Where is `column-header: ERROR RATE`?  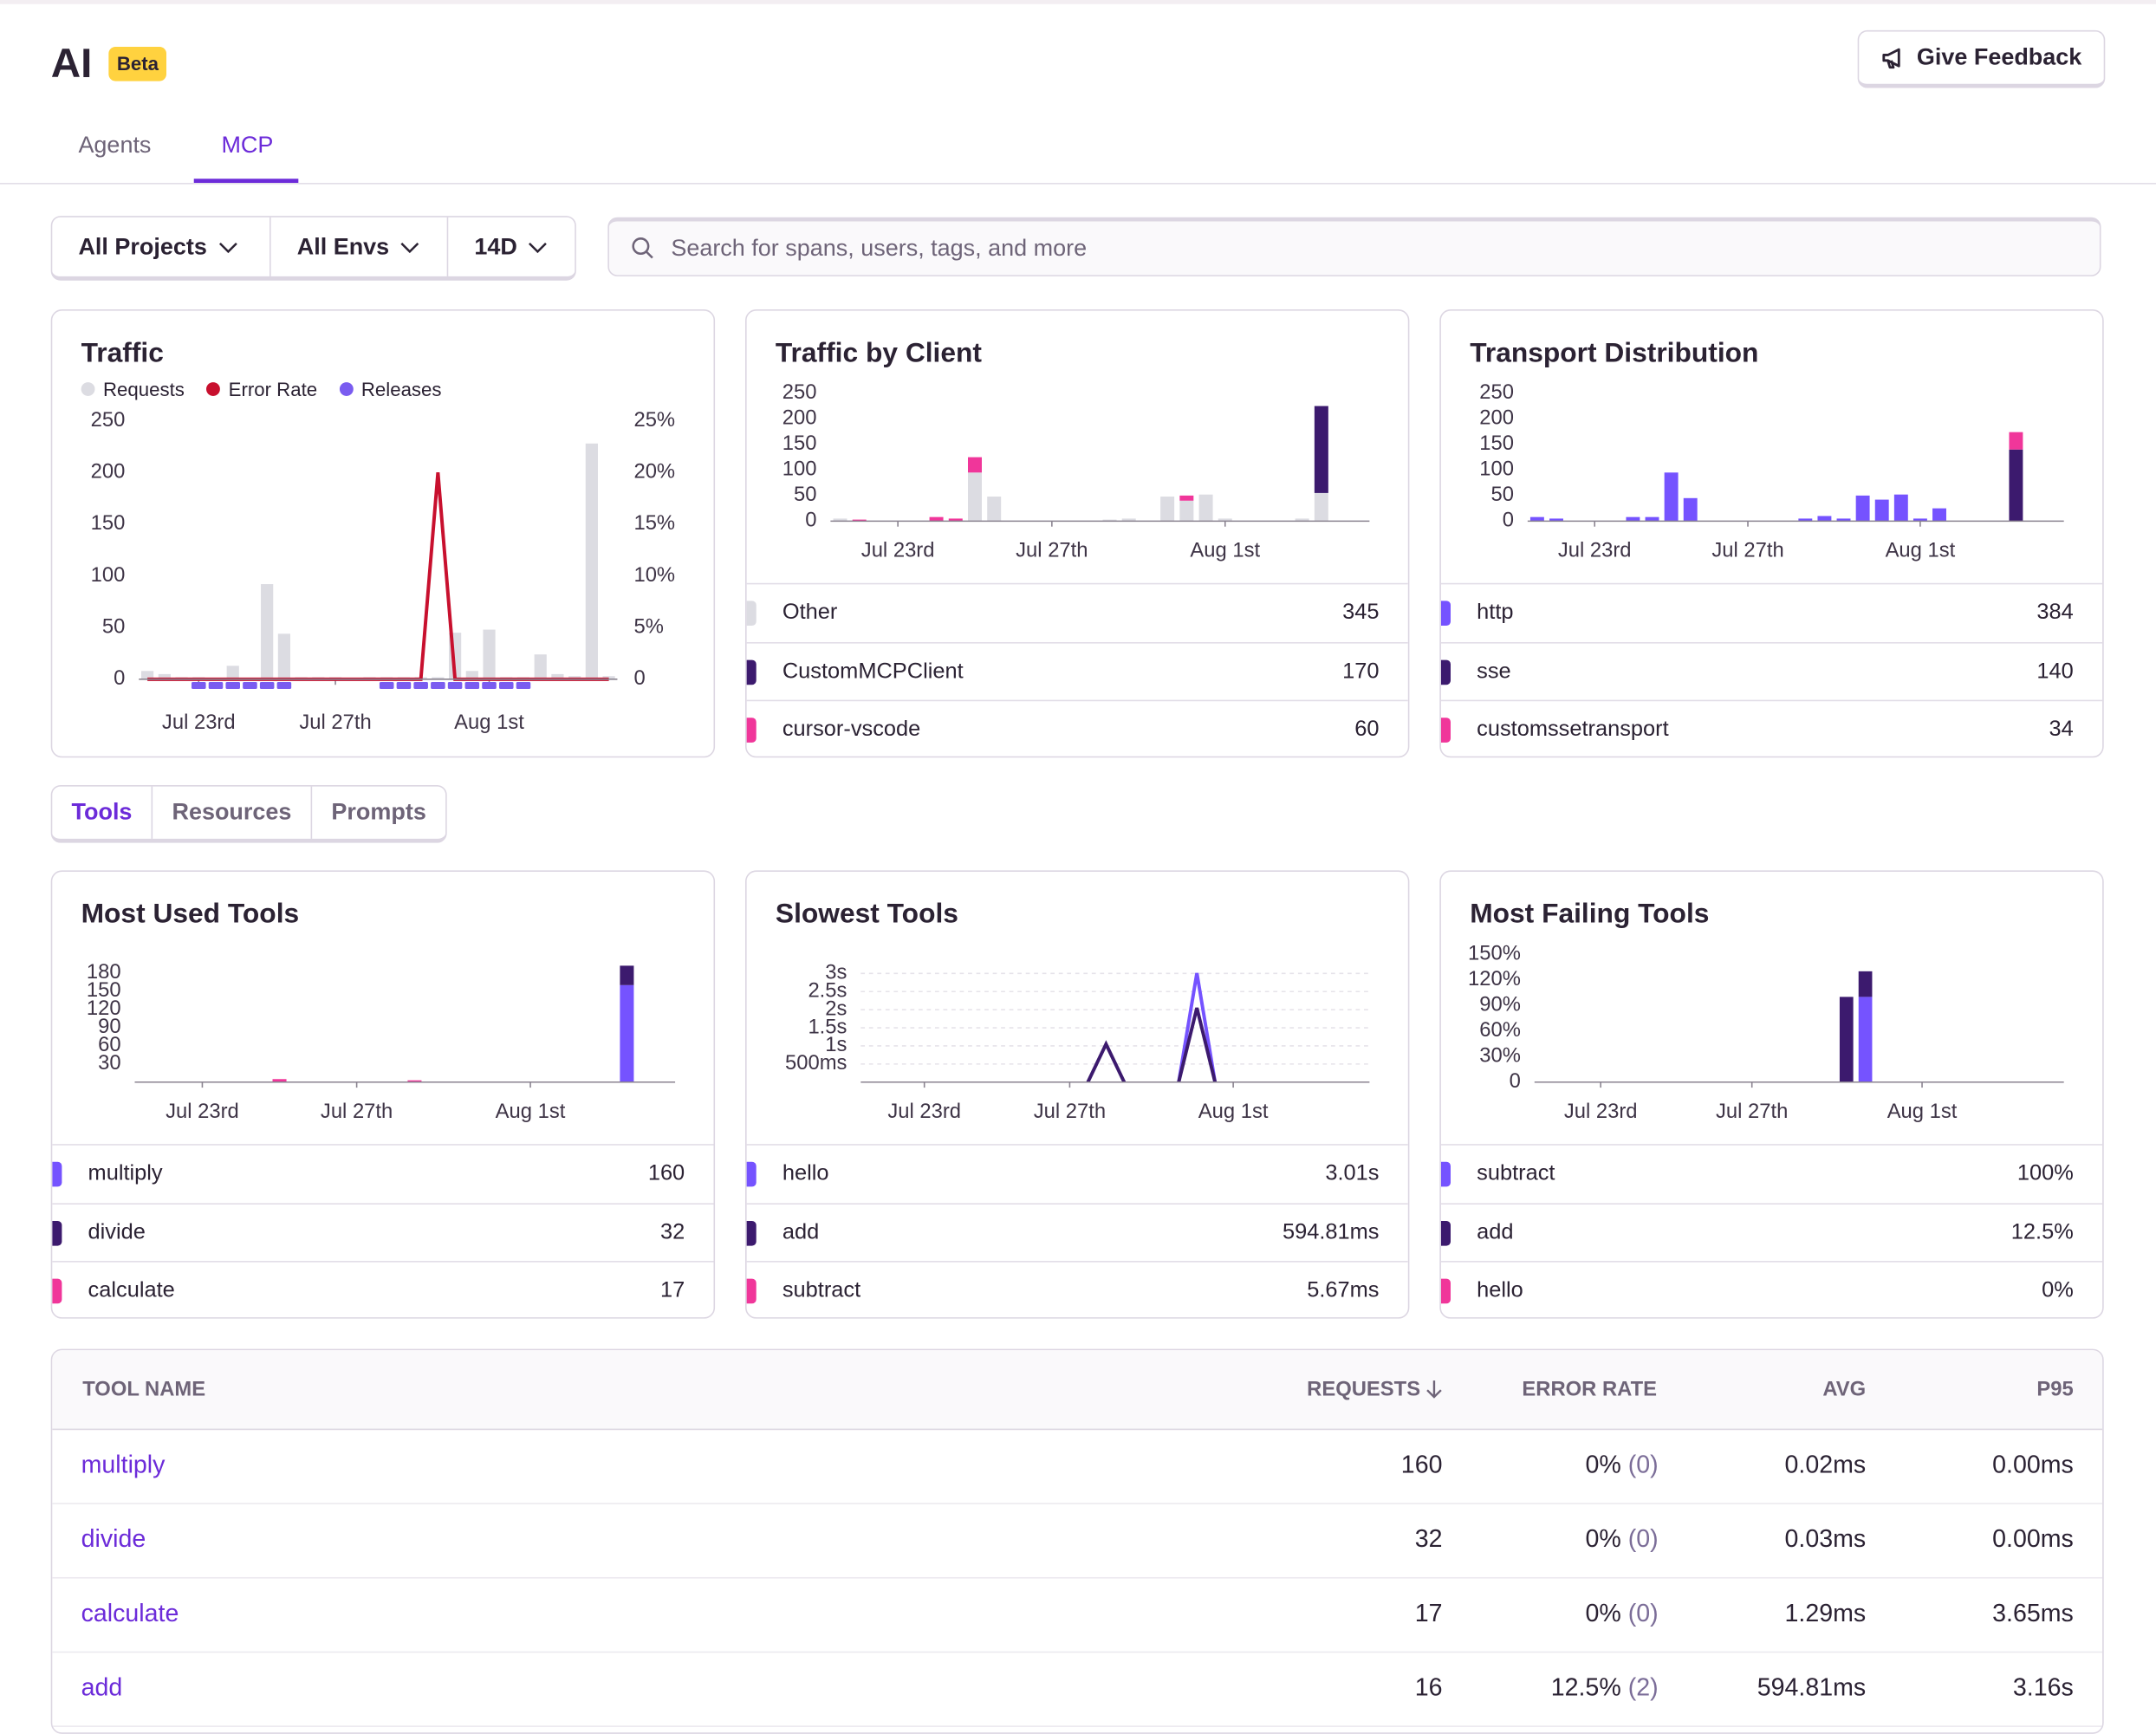
column-header: ERROR RATE is located at coordinates (1589, 1389).